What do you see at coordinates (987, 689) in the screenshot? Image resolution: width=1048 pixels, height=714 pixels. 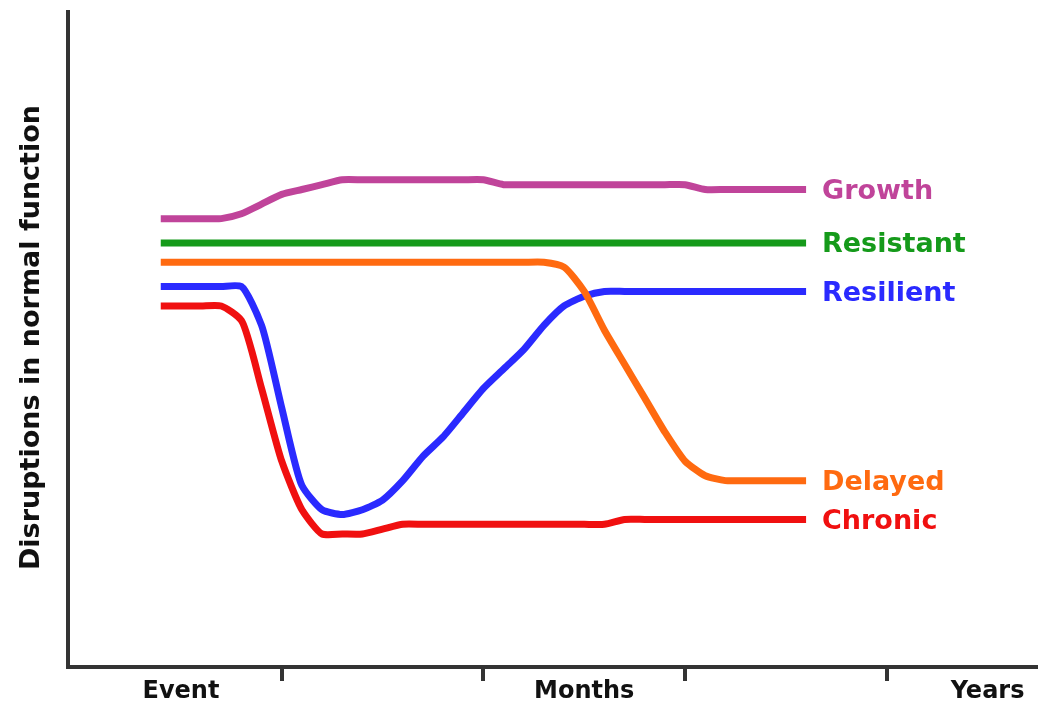 I see `x-tick-label: Years` at bounding box center [987, 689].